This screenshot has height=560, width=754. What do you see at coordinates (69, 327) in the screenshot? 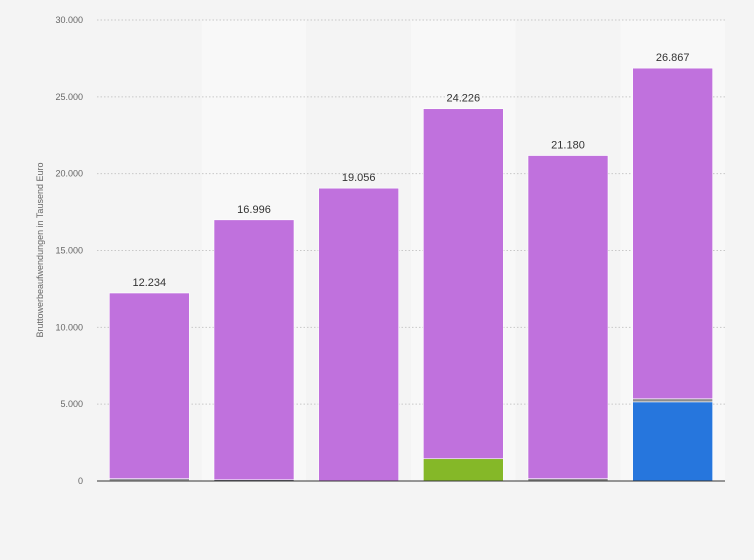
I see `y-tick-label: 10.000` at bounding box center [69, 327].